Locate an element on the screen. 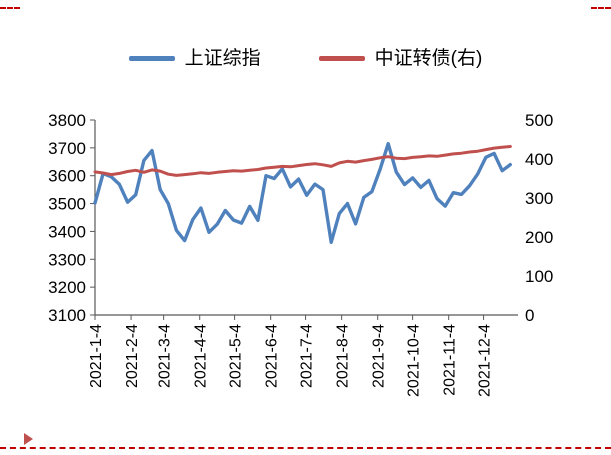 The height and width of the screenshot is (455, 611). svg-text: 3700 is located at coordinates (67, 148).